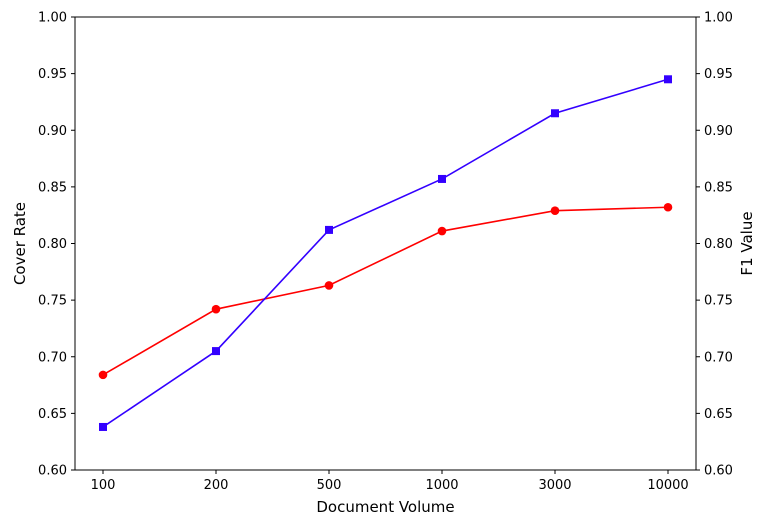 This screenshot has height=529, width=765. What do you see at coordinates (385, 507) in the screenshot?
I see `x-axis-title: Document Volume` at bounding box center [385, 507].